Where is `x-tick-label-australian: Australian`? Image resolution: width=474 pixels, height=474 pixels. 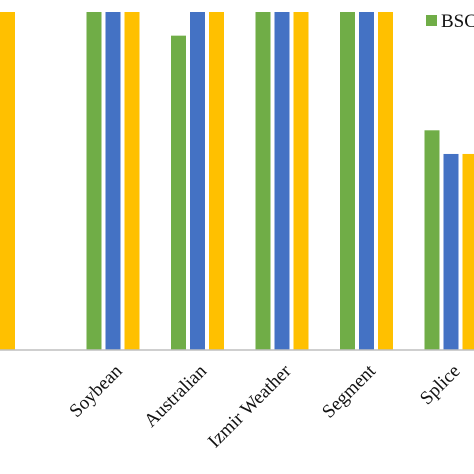 x-tick-label-australian: Australian is located at coordinates (175, 395).